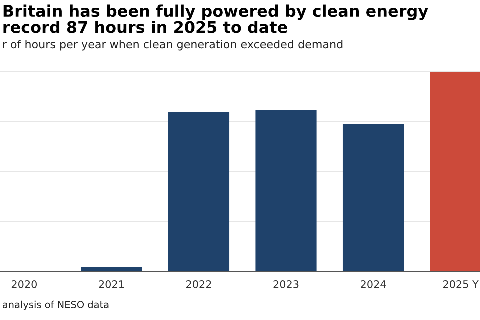 The height and width of the screenshot is (320, 480). Describe the element at coordinates (24, 284) in the screenshot. I see `x-tick-label: 2020` at that location.